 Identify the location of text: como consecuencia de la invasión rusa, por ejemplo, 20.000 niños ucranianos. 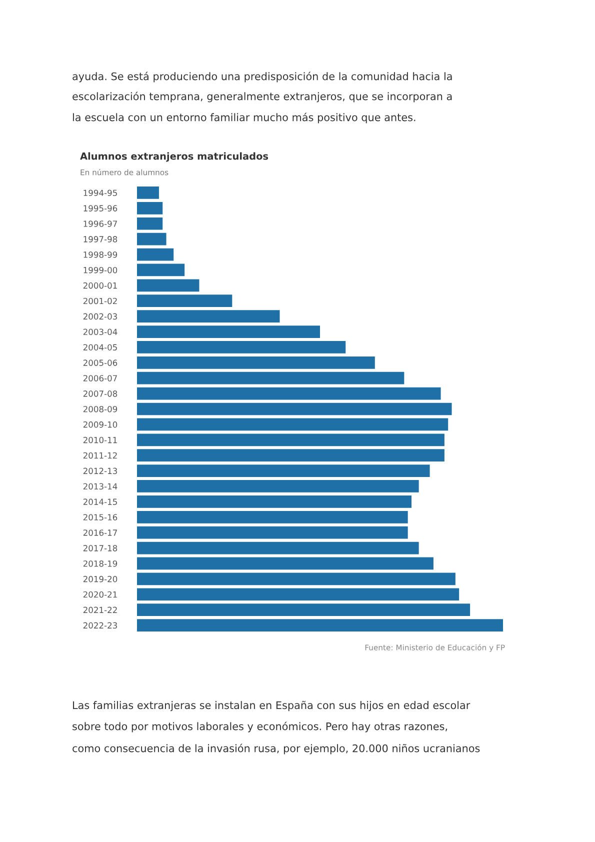
(276, 749).